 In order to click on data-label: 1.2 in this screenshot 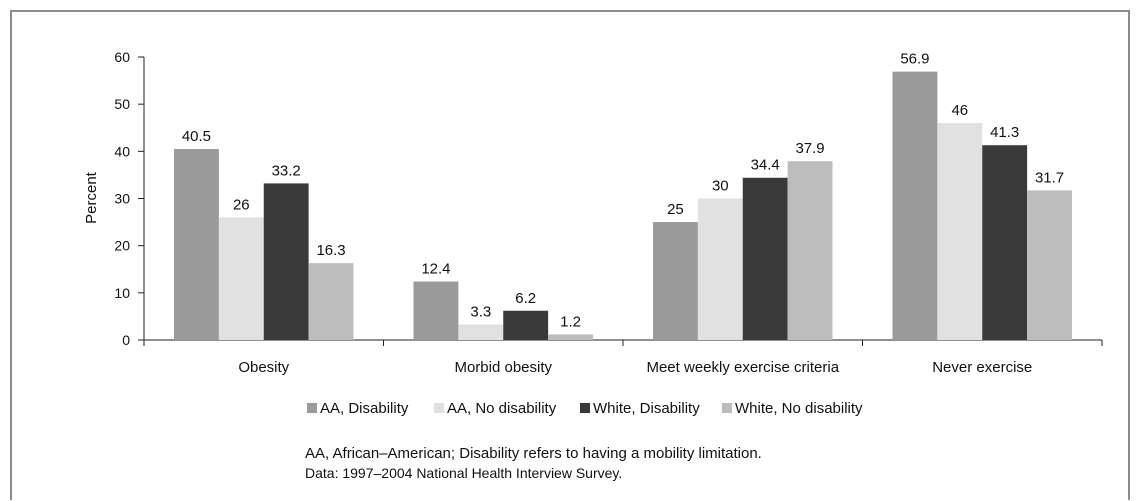, I will do `click(570, 321)`.